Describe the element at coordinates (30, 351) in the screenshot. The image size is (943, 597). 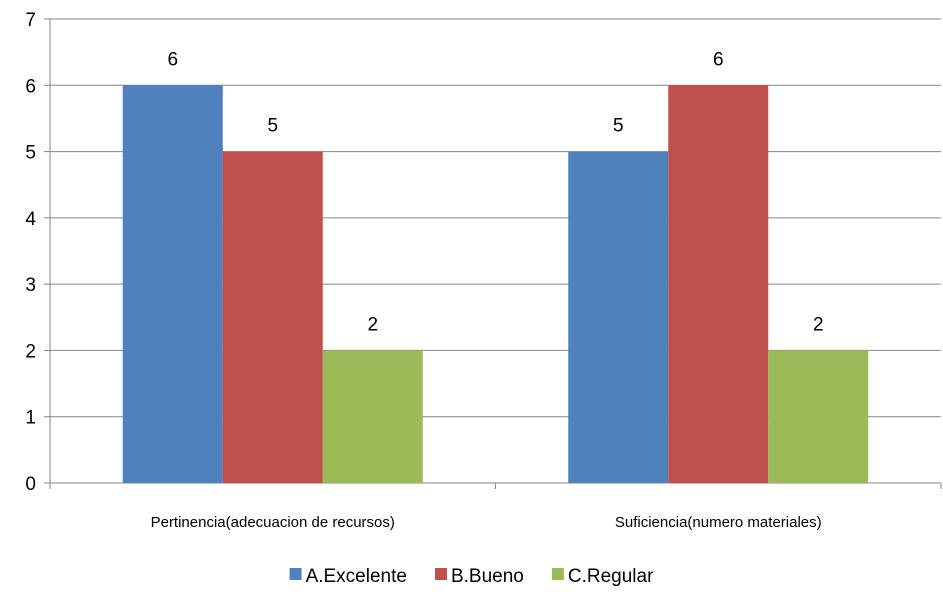
I see `y-tick-label: 2` at that location.